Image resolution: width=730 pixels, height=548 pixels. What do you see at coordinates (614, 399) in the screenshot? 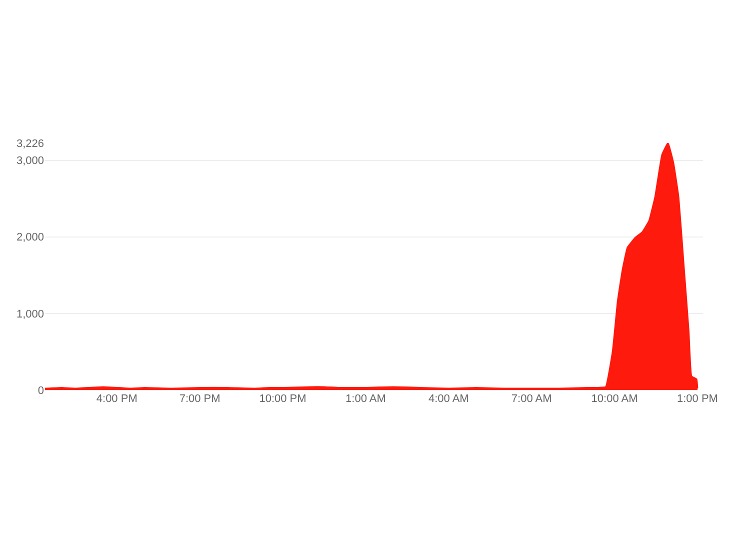
I see `x-tick-label: 10:00 AM` at bounding box center [614, 399].